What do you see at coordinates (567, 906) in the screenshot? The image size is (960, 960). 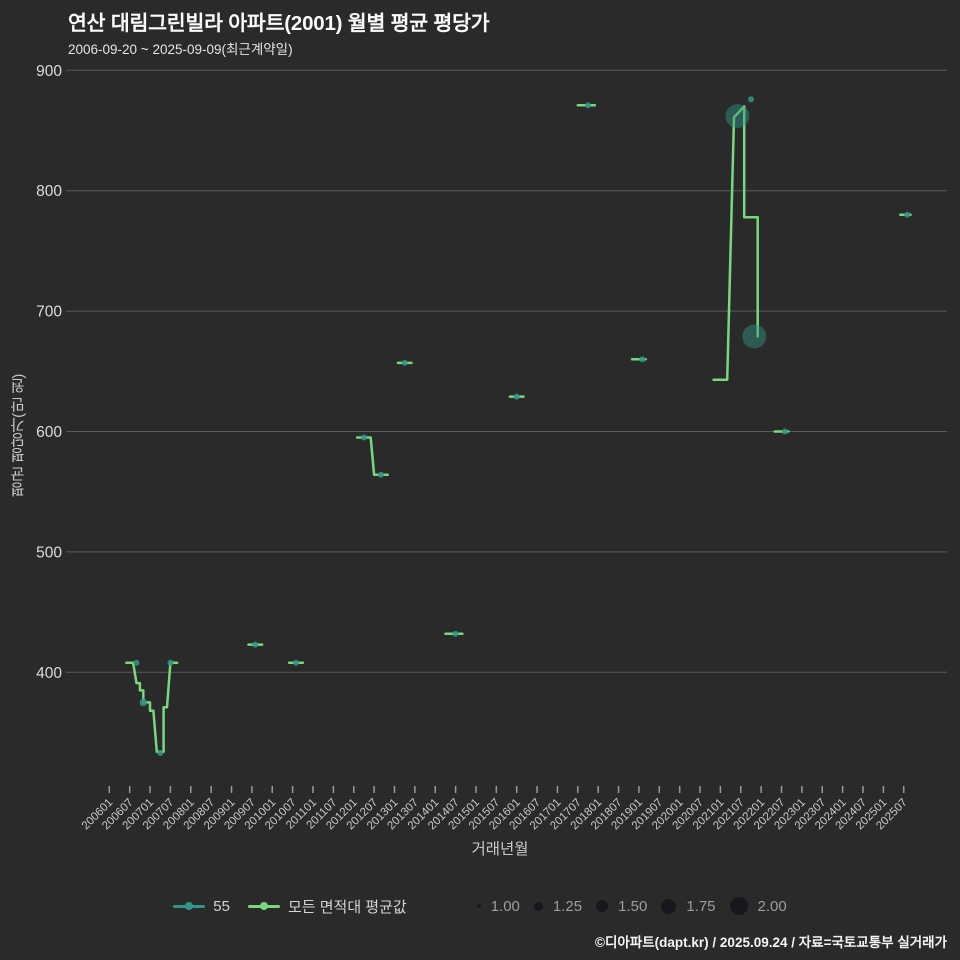 I see `size-label: 1.25` at bounding box center [567, 906].